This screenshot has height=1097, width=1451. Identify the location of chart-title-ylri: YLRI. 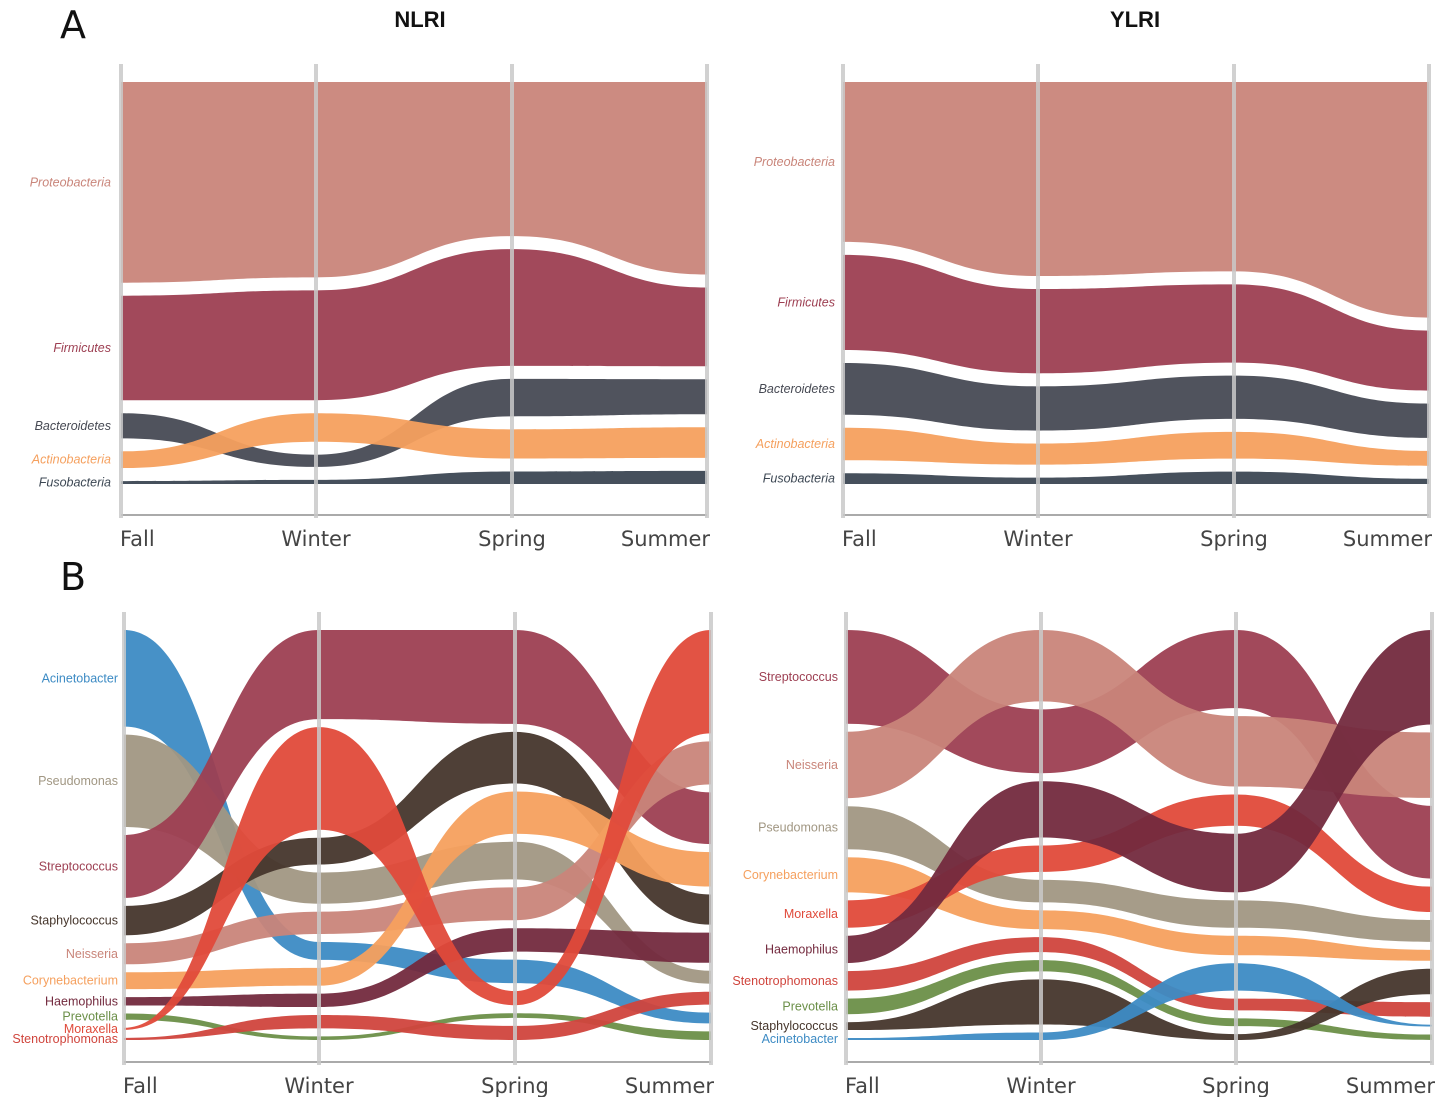
(1135, 19).